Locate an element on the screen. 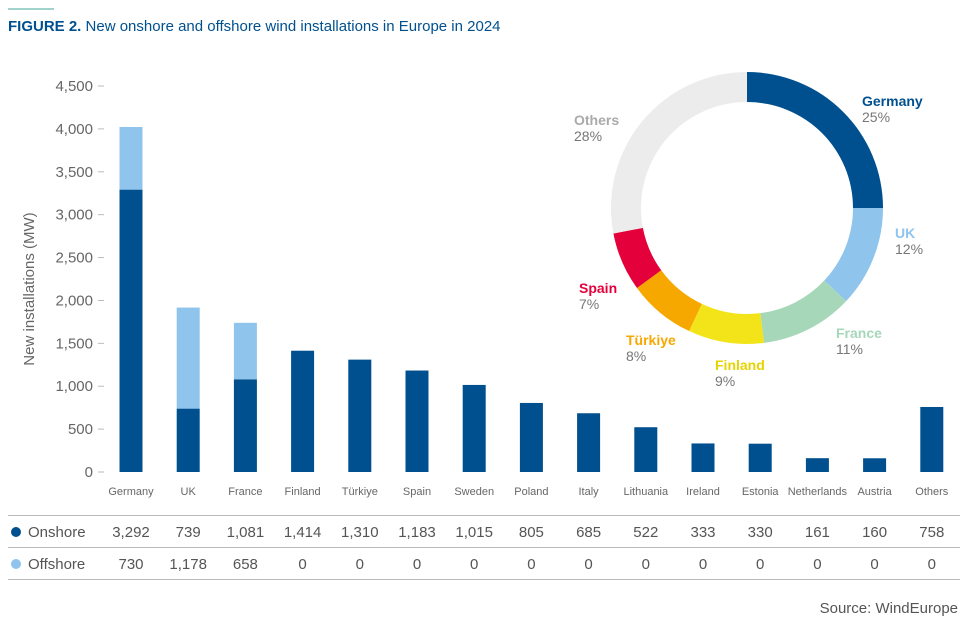  y-tick-label: 4,500 is located at coordinates (74, 86).